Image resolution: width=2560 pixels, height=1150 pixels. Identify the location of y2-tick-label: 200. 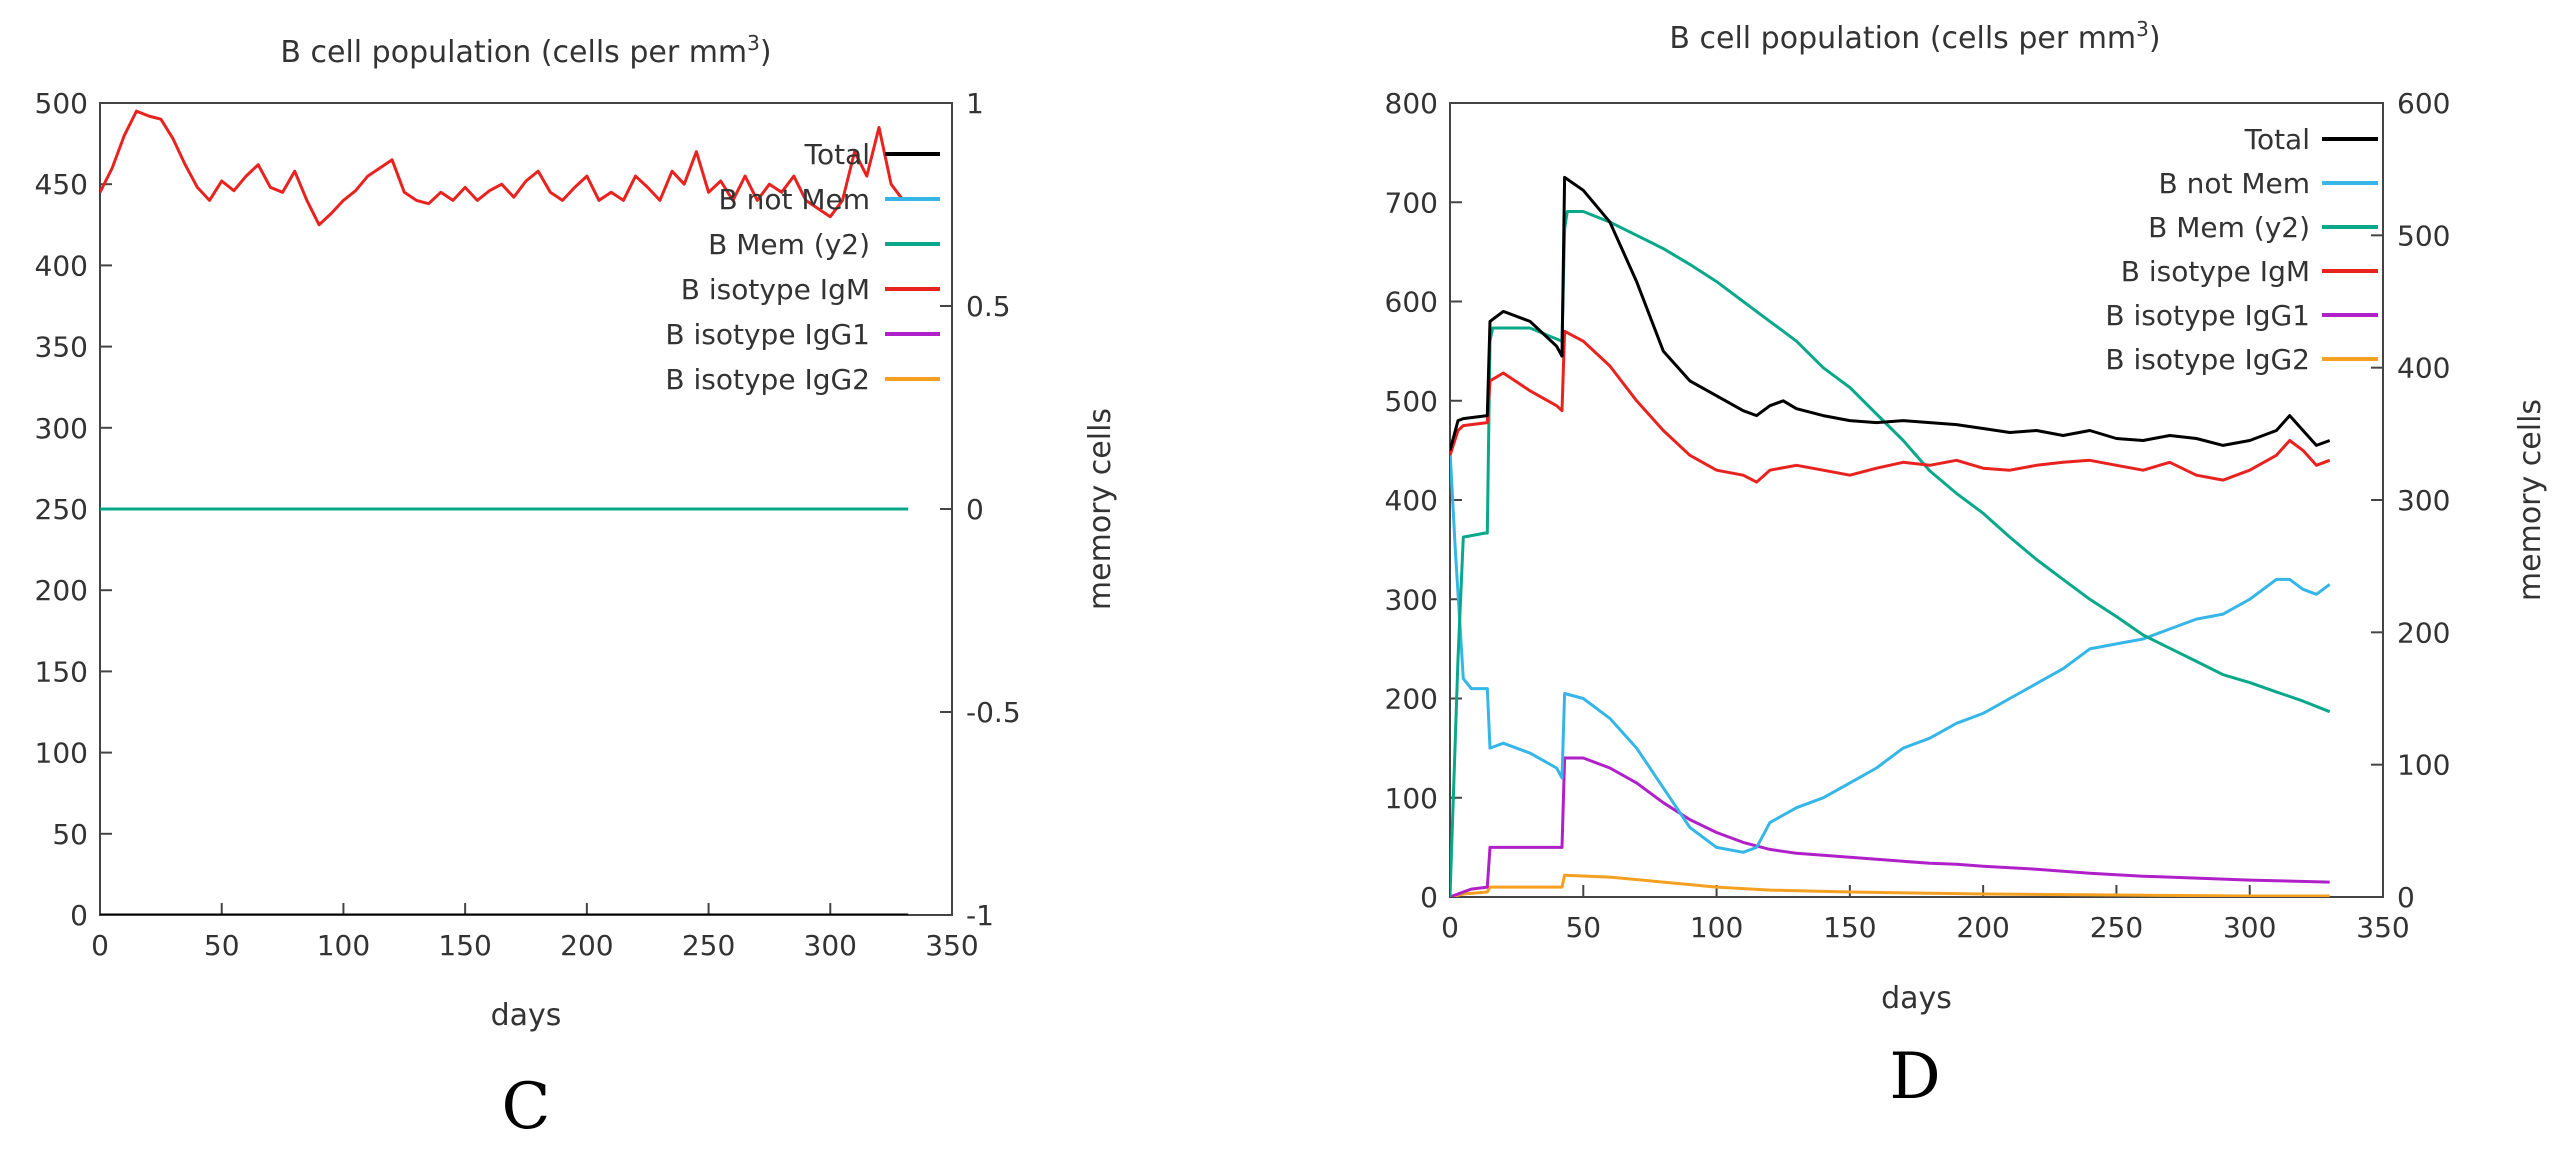
(2423, 632).